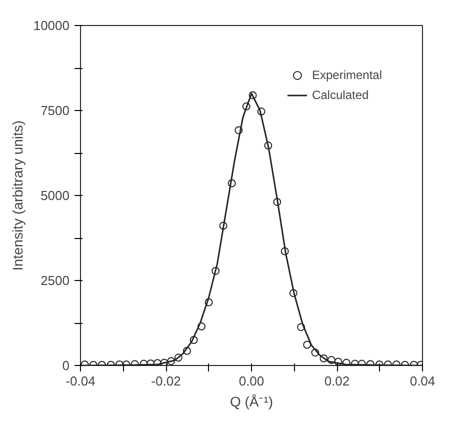 This screenshot has width=455, height=428. What do you see at coordinates (55, 110) in the screenshot?
I see `y-tick-label: 7500` at bounding box center [55, 110].